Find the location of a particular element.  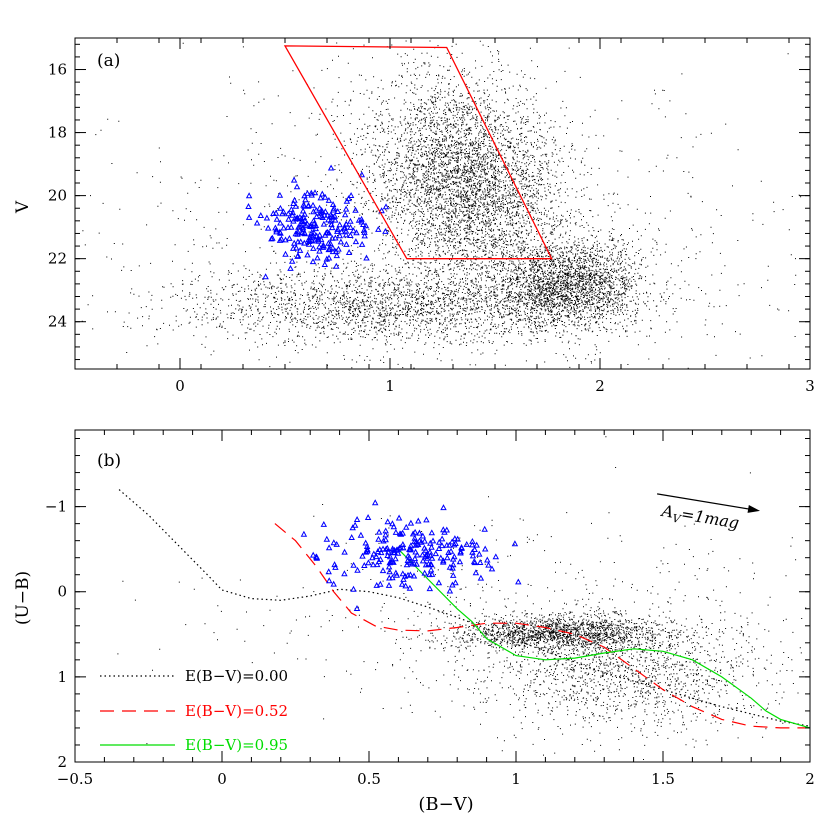

legend: E(B−V)=0.00 E(B−V)=0.52 E(B−V)=0.95 is located at coordinates (194, 710).